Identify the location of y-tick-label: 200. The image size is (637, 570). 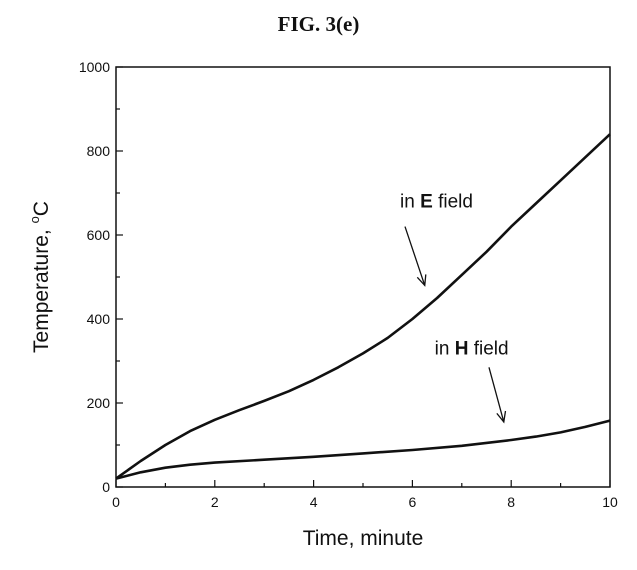
(99, 403).